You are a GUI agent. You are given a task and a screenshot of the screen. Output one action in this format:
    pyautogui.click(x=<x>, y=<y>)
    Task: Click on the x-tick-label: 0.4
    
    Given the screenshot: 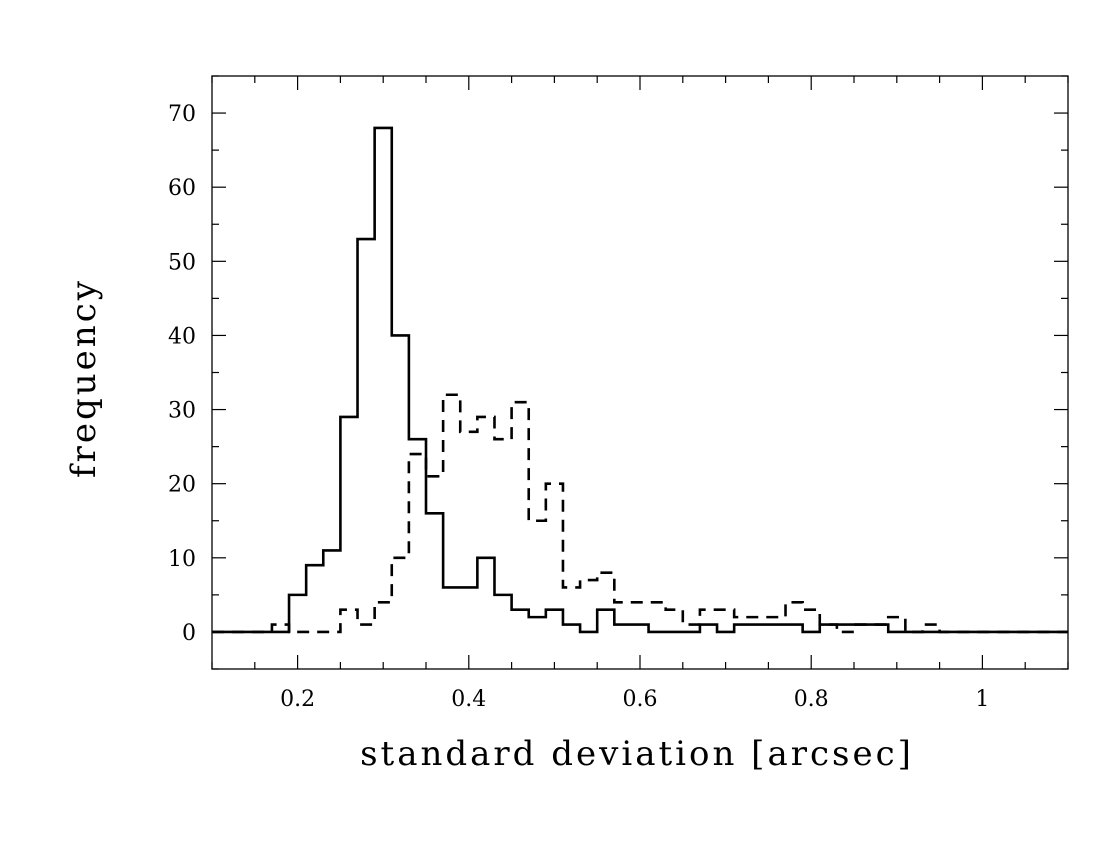 What is the action you would take?
    pyautogui.click(x=468, y=699)
    